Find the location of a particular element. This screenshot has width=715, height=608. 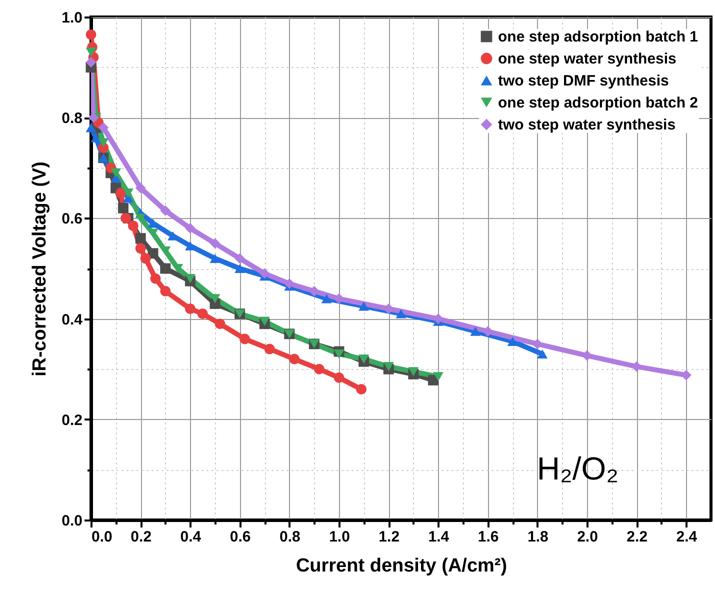

legend-label: two step DMF synthesis is located at coordinates (583, 81).